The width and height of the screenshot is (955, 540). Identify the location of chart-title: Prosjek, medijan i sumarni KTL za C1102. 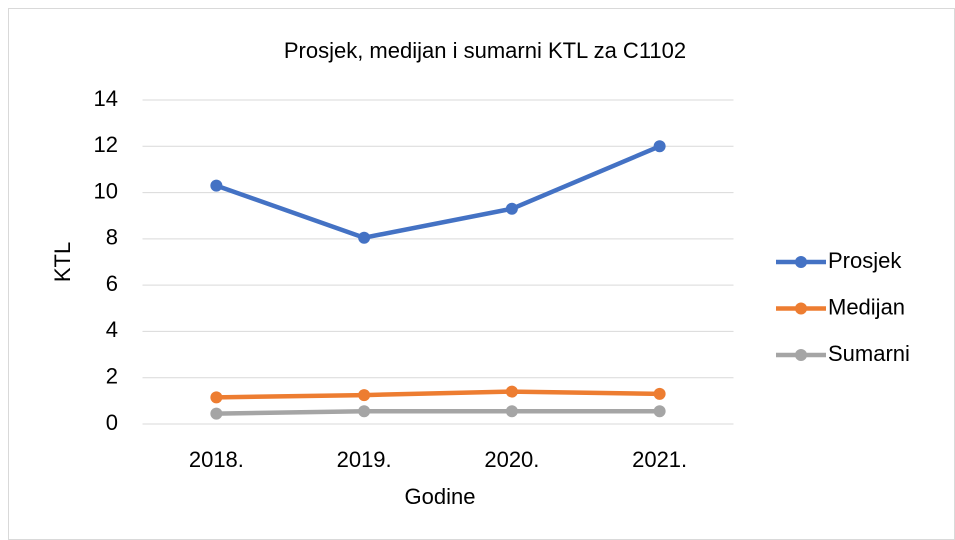
(485, 50).